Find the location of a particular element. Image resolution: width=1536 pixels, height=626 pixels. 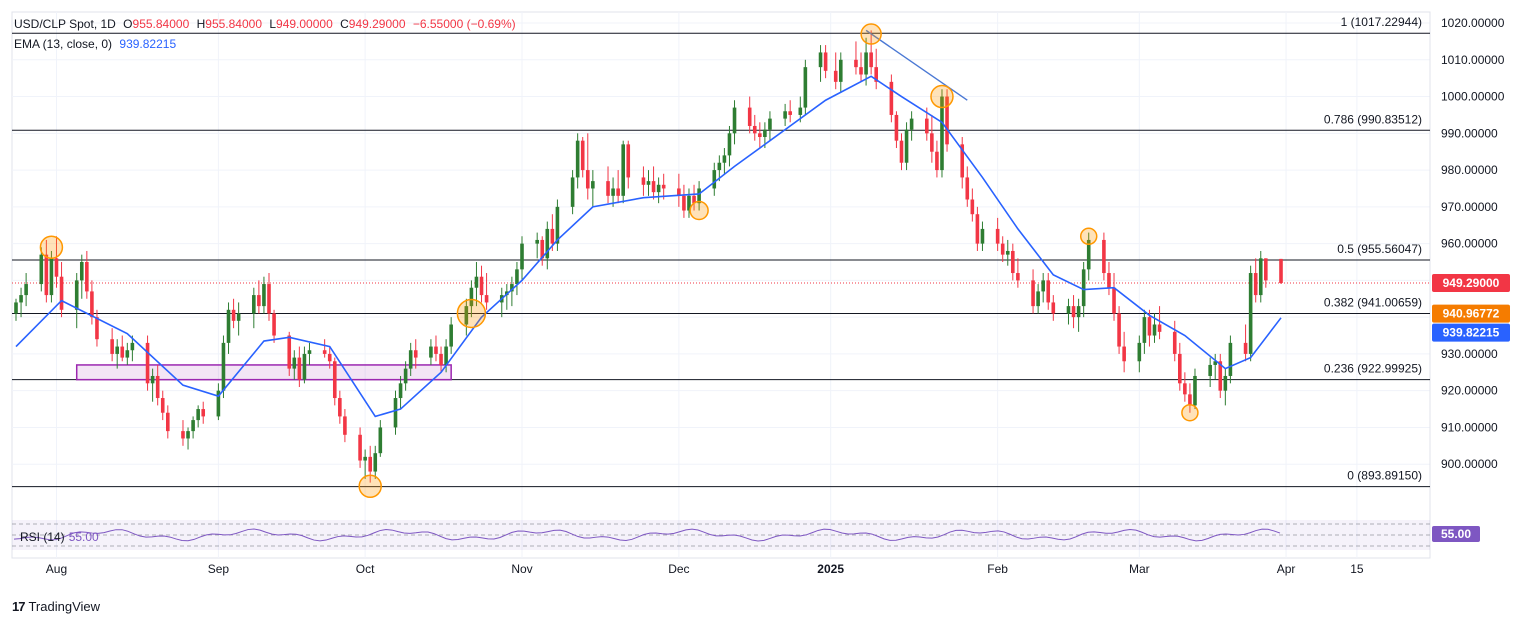

close-value: 949.29000 is located at coordinates (377, 24).